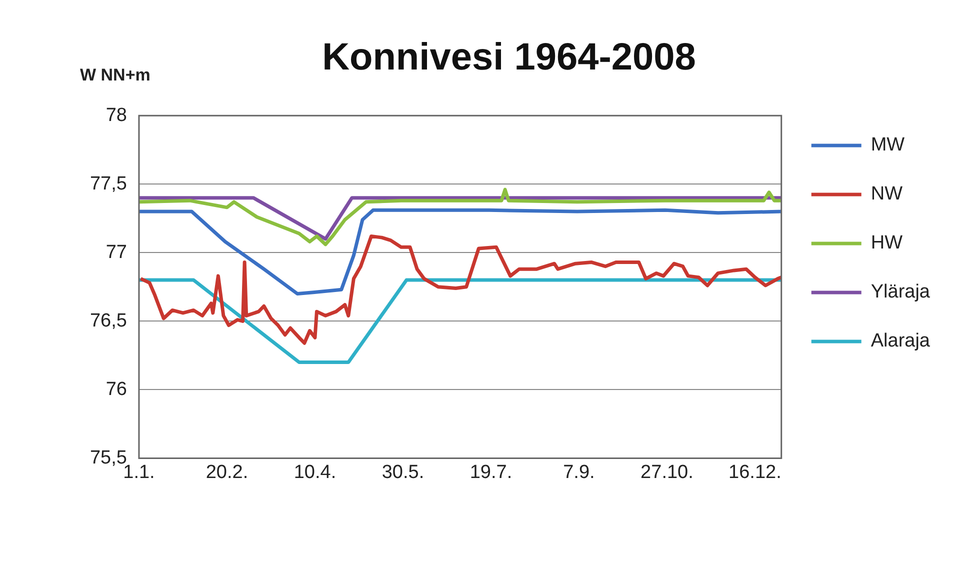 The height and width of the screenshot is (577, 960). What do you see at coordinates (667, 472) in the screenshot?
I see `x-tick-label: 27.10.` at bounding box center [667, 472].